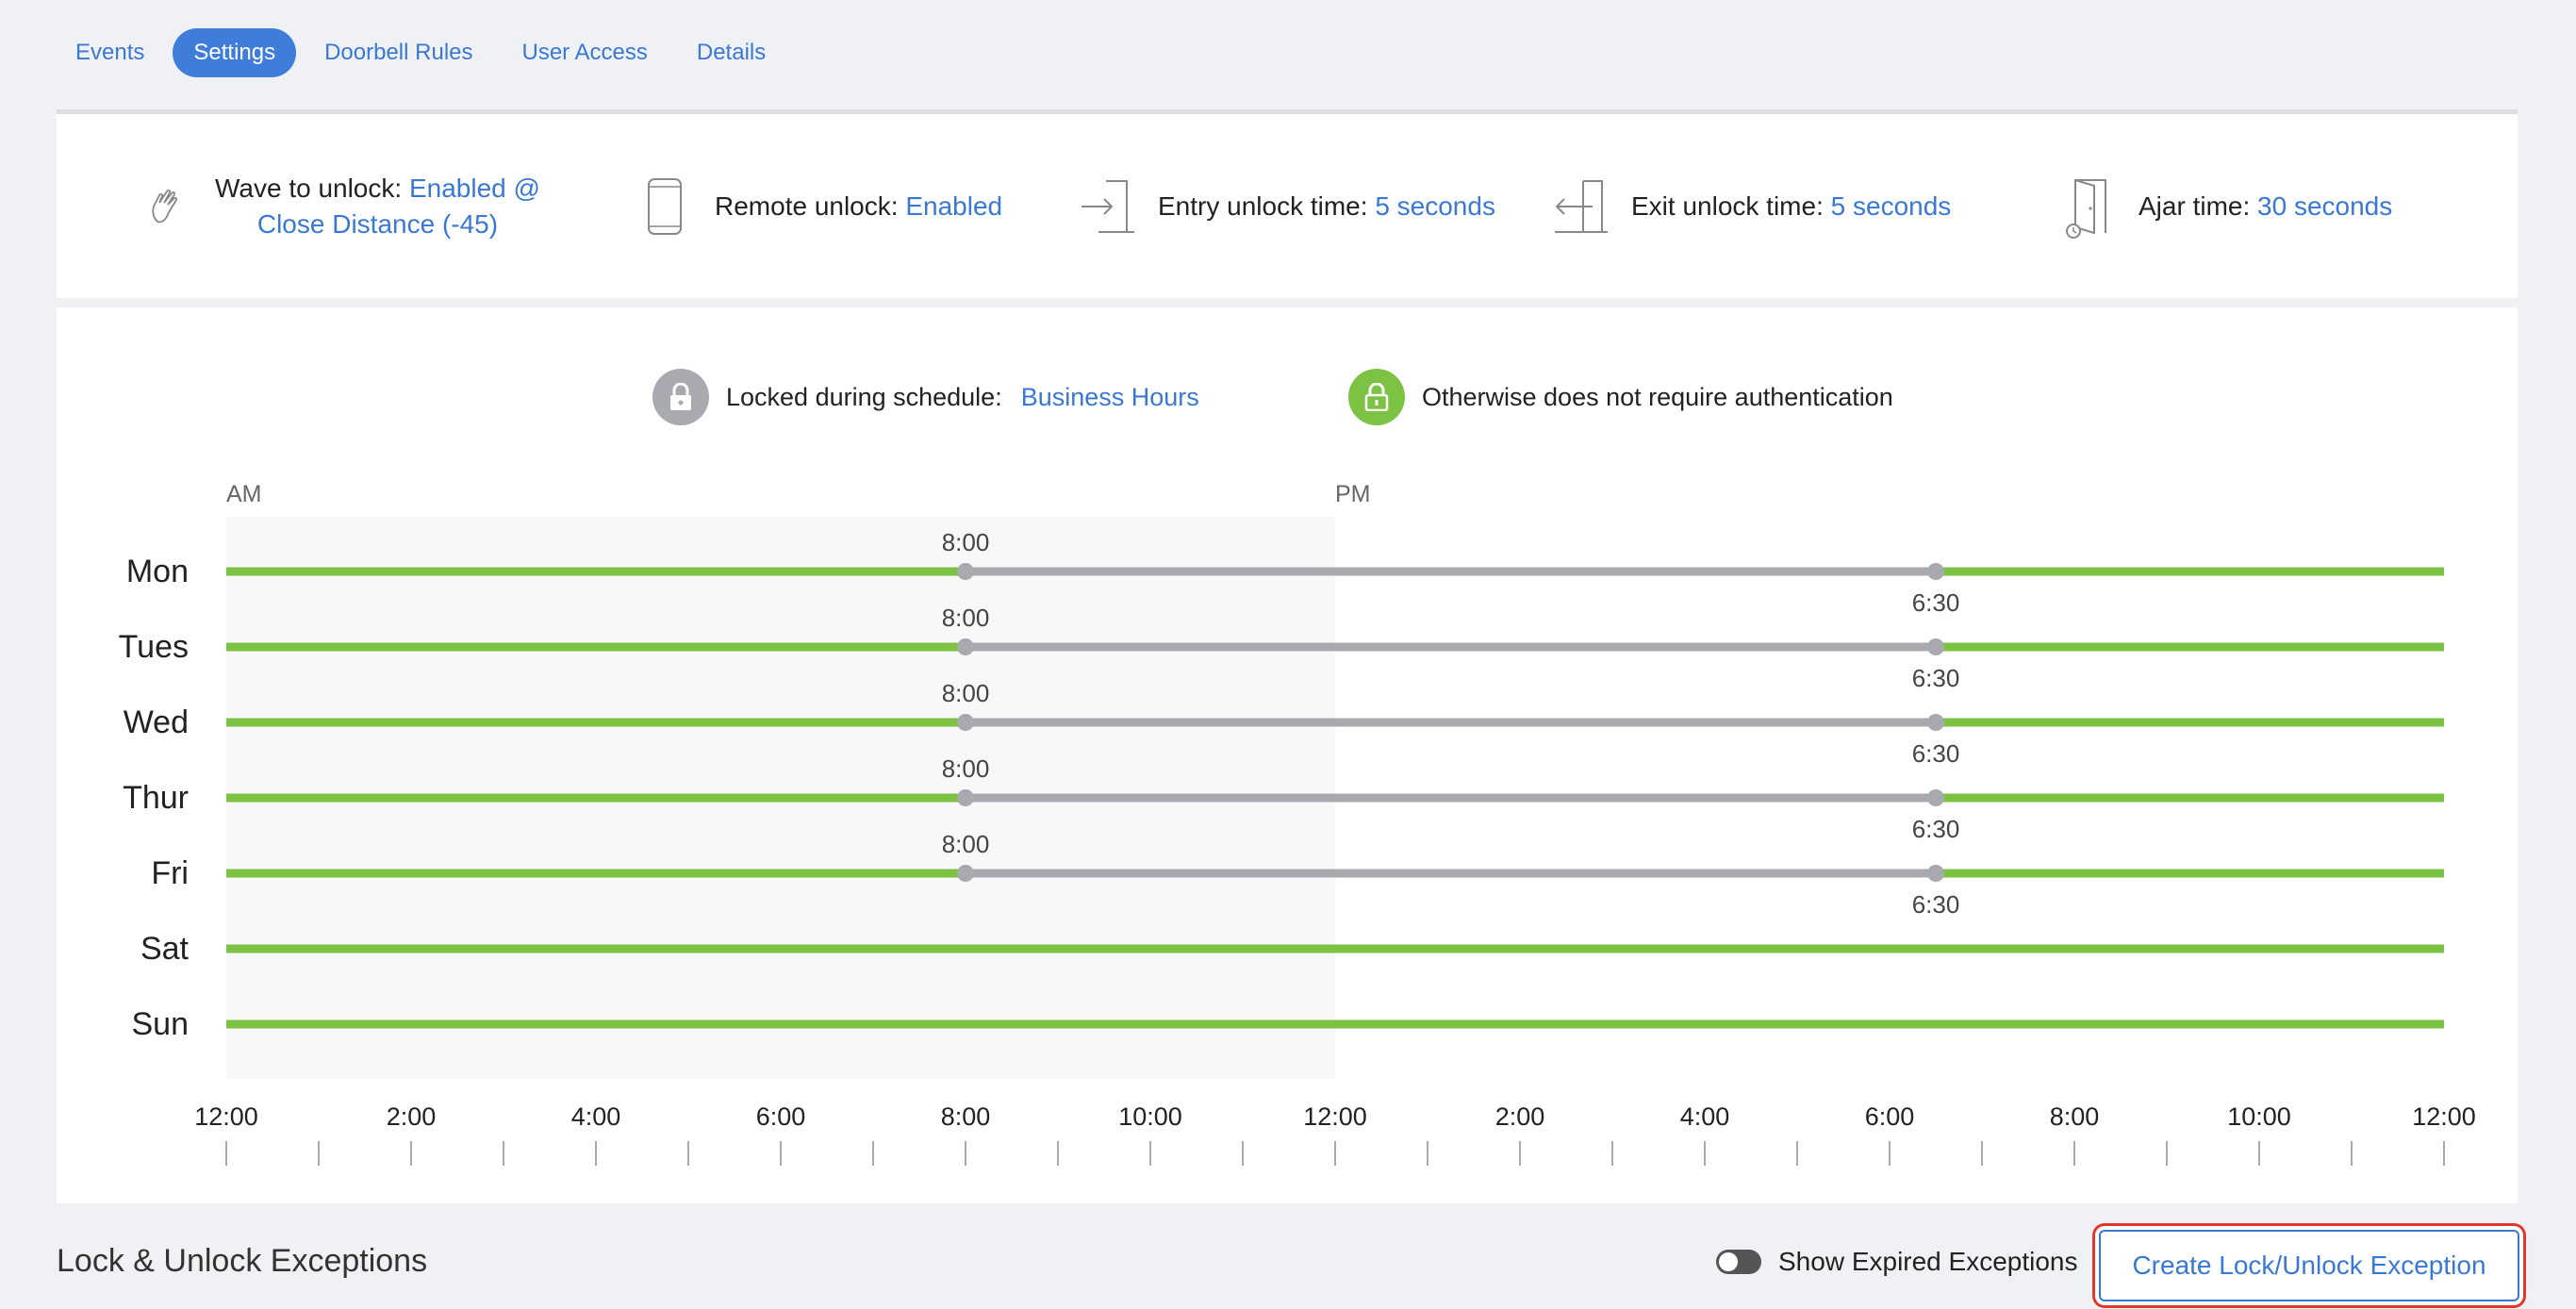 Image resolution: width=2576 pixels, height=1309 pixels. What do you see at coordinates (309, 188) in the screenshot?
I see `wave-label: Wave to unlock:` at bounding box center [309, 188].